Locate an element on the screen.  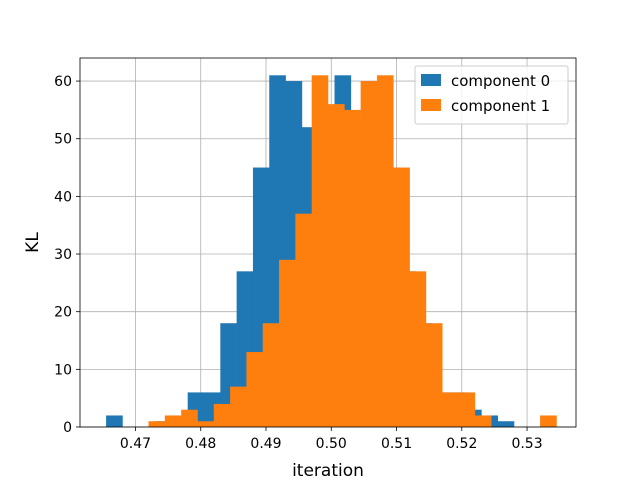
x-tick-label: 0.52 is located at coordinates (461, 444).